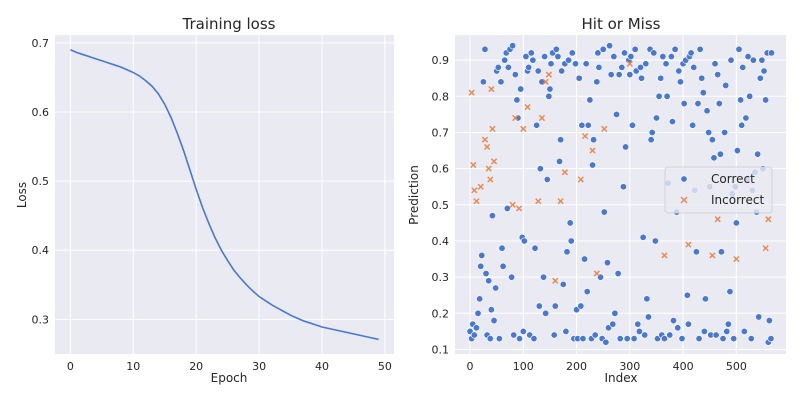  I want to click on scatter-x-tick-label: 400, so click(683, 366).